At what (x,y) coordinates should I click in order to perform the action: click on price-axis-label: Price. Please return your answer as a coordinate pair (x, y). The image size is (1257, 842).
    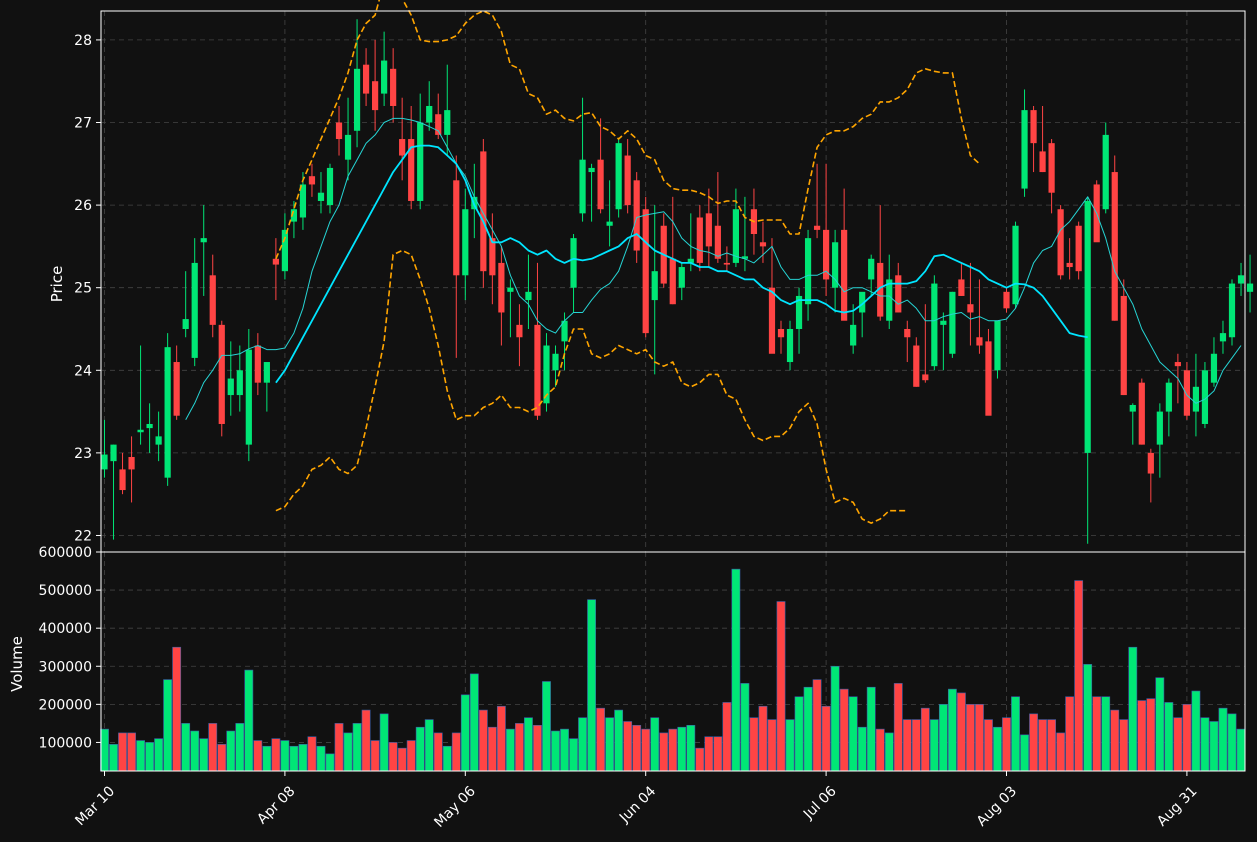
    Looking at the image, I should click on (57, 284).